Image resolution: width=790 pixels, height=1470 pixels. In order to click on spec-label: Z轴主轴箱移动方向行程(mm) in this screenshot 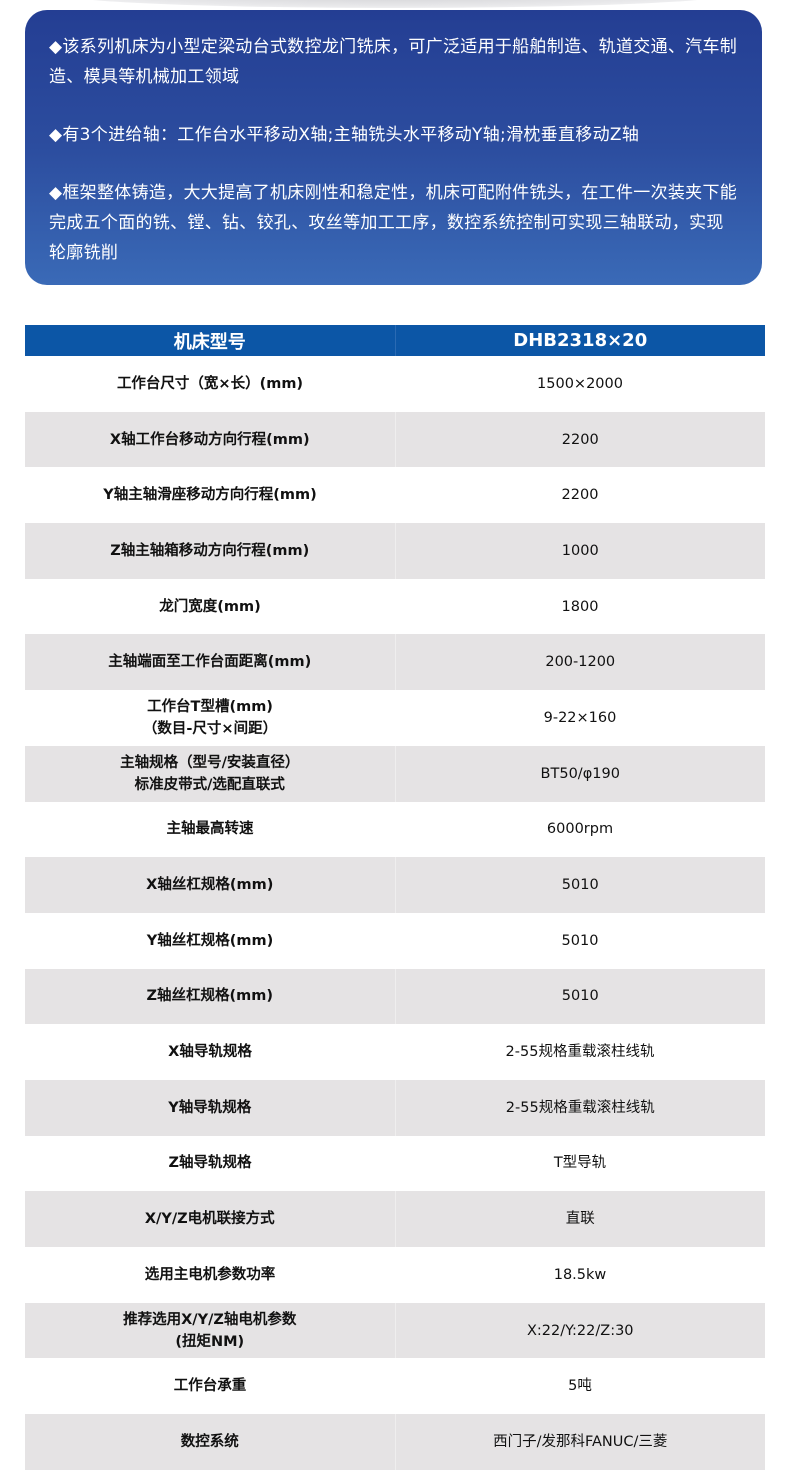, I will do `click(210, 551)`.